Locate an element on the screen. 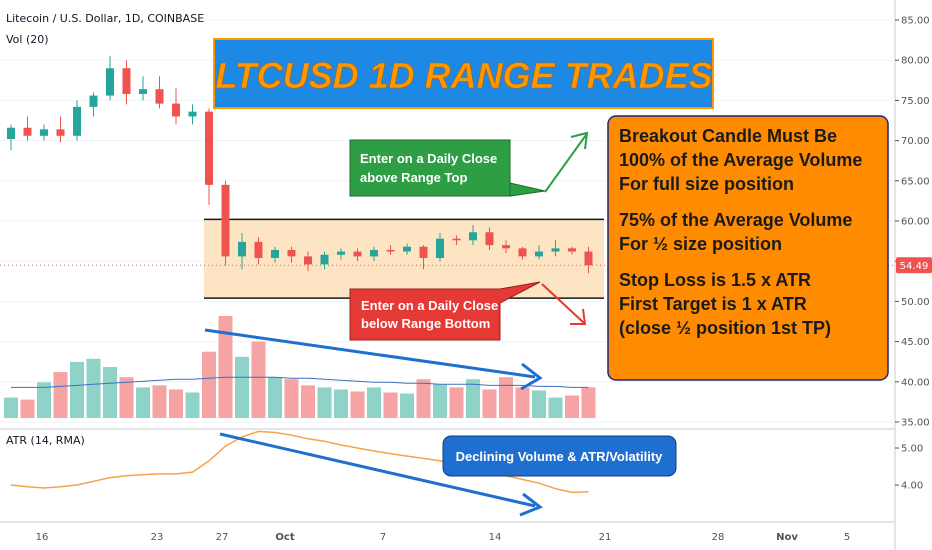 Image resolution: width=932 pixels, height=550 pixels. short-entry-line2: below Range Bottom is located at coordinates (425, 323).